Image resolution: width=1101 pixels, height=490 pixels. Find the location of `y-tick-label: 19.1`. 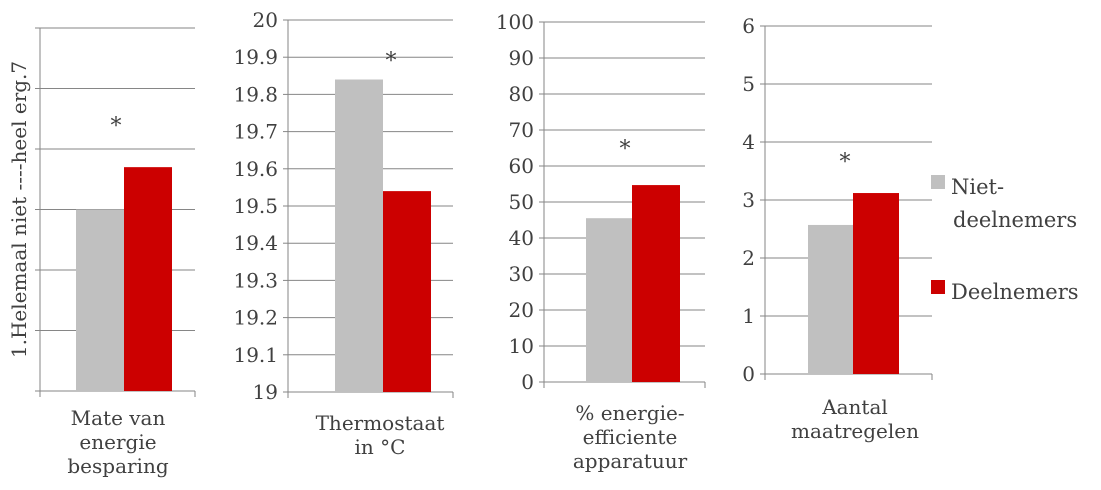

y-tick-label: 19.1 is located at coordinates (255, 355).